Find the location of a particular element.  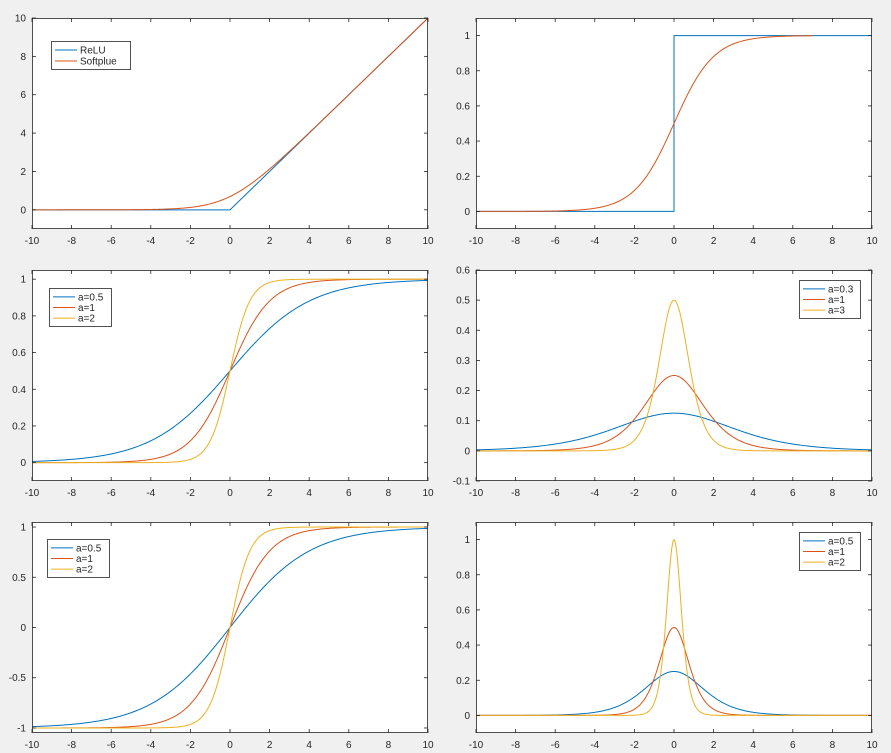

y-tick-label: 10 is located at coordinates (21, 19).